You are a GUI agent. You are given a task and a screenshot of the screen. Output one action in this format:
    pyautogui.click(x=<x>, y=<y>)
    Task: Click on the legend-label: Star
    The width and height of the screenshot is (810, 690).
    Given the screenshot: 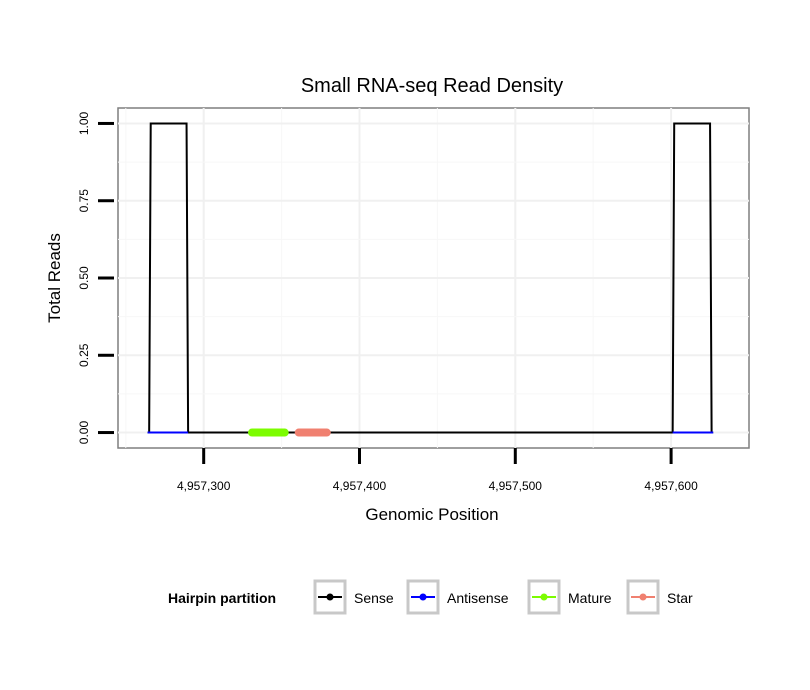 What is the action you would take?
    pyautogui.click(x=680, y=598)
    